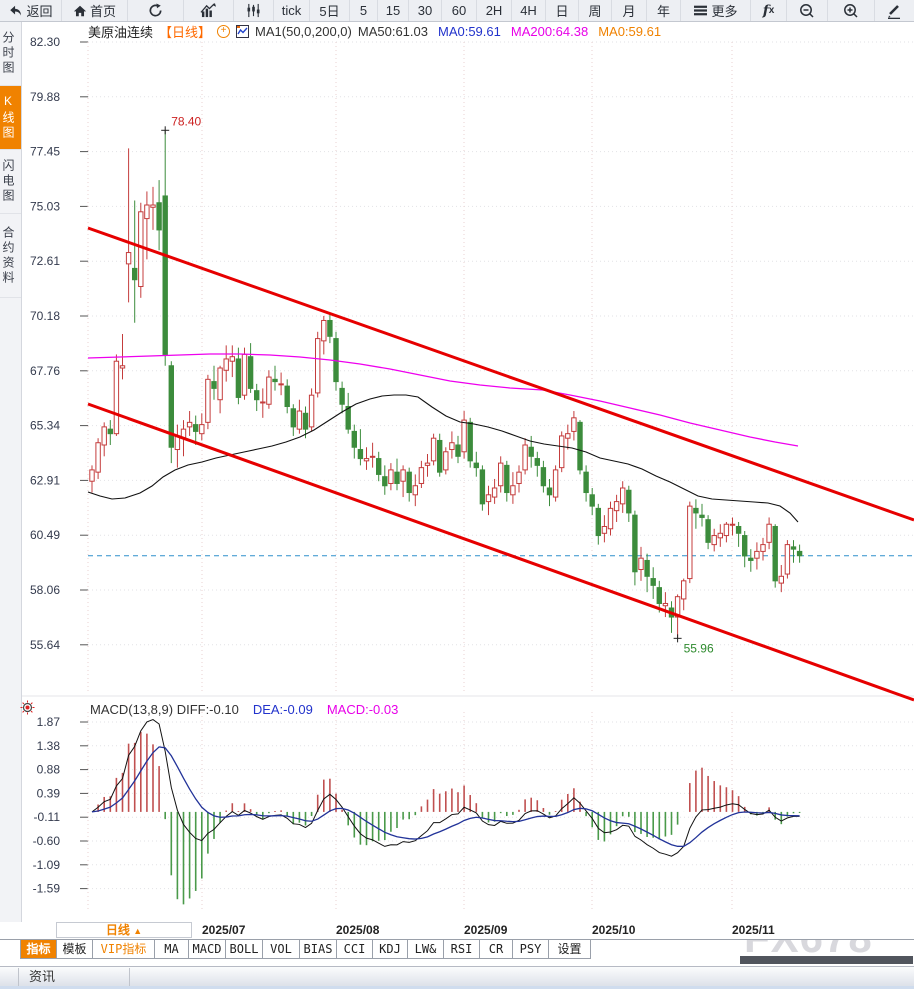  Describe the element at coordinates (445, 796) in the screenshot. I see `macd-dea-line` at that location.